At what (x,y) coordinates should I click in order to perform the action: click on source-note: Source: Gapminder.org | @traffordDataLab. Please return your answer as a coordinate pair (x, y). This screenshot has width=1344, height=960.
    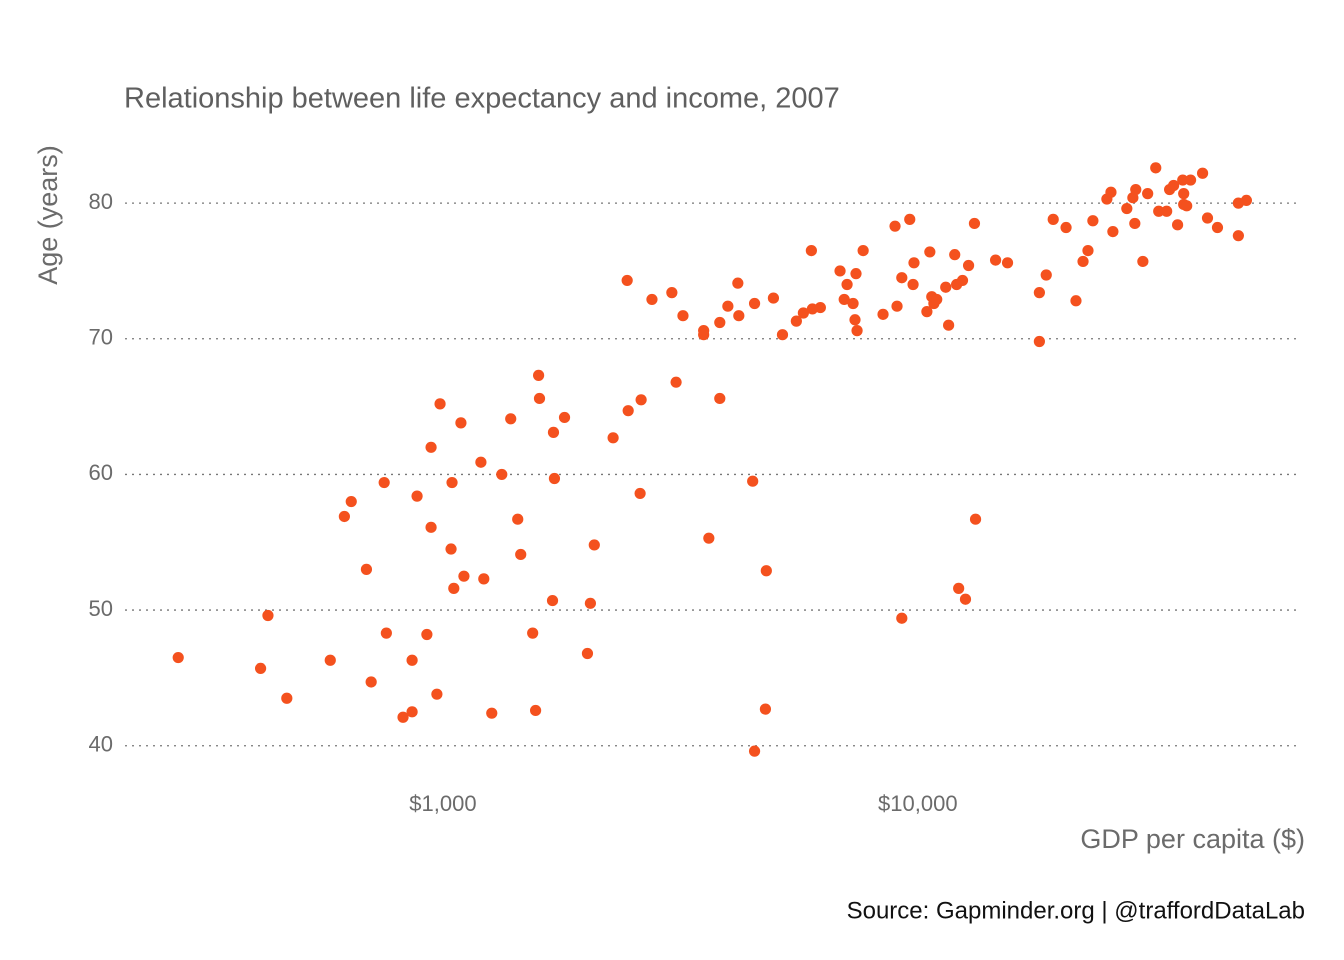
    Looking at the image, I should click on (1076, 910).